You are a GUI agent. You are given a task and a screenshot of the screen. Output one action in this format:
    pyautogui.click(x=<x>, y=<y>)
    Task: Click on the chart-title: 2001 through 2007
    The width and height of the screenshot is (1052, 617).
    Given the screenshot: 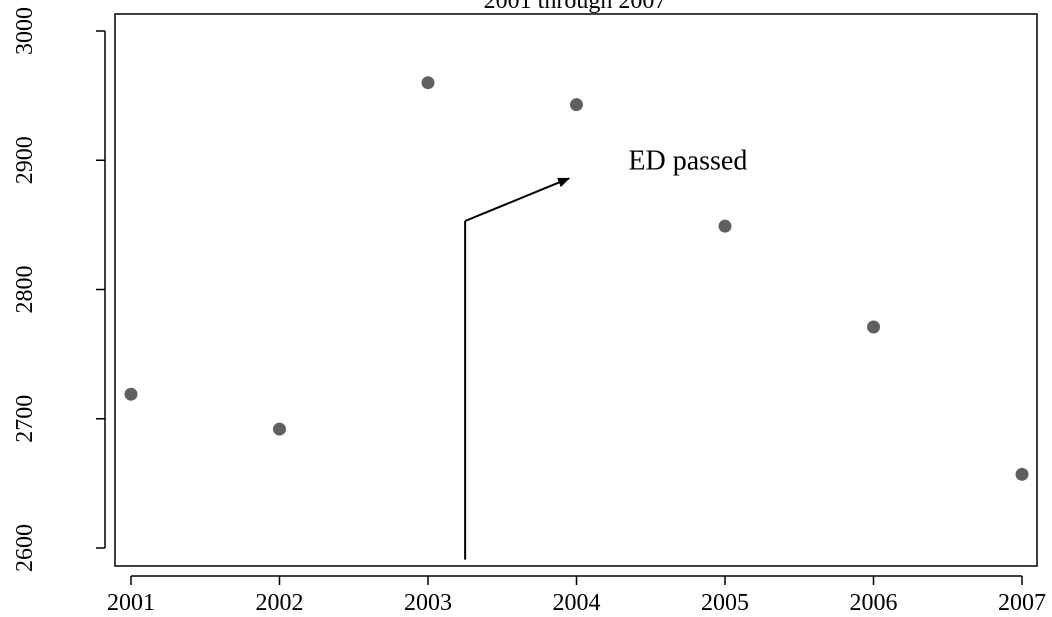 What is the action you would take?
    pyautogui.click(x=575, y=7)
    